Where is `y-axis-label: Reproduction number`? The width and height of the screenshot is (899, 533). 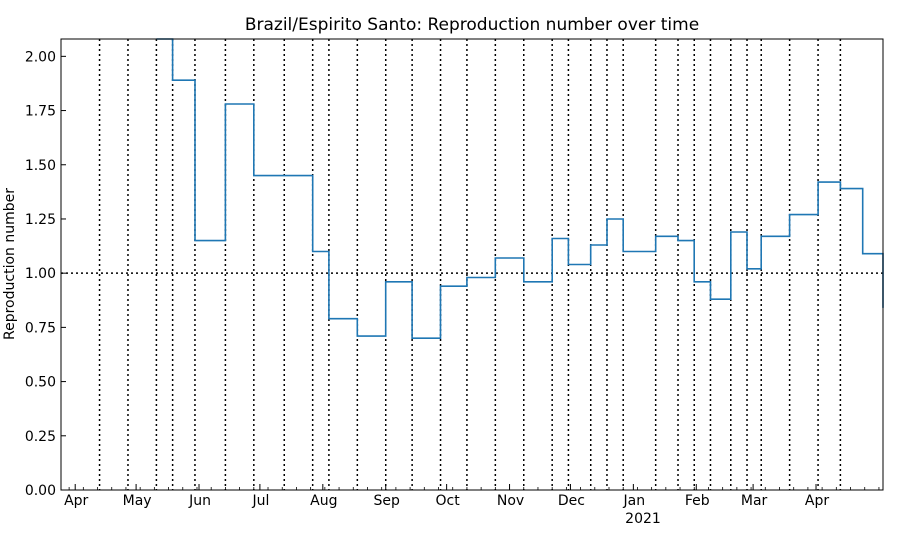 y-axis-label: Reproduction number is located at coordinates (10, 264).